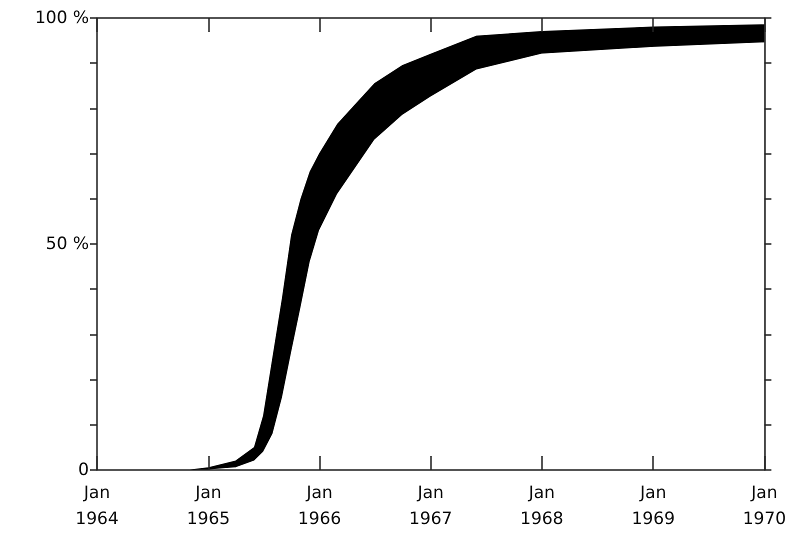  What do you see at coordinates (67, 244) in the screenshot?
I see `y-tick-label: 50 %` at bounding box center [67, 244].